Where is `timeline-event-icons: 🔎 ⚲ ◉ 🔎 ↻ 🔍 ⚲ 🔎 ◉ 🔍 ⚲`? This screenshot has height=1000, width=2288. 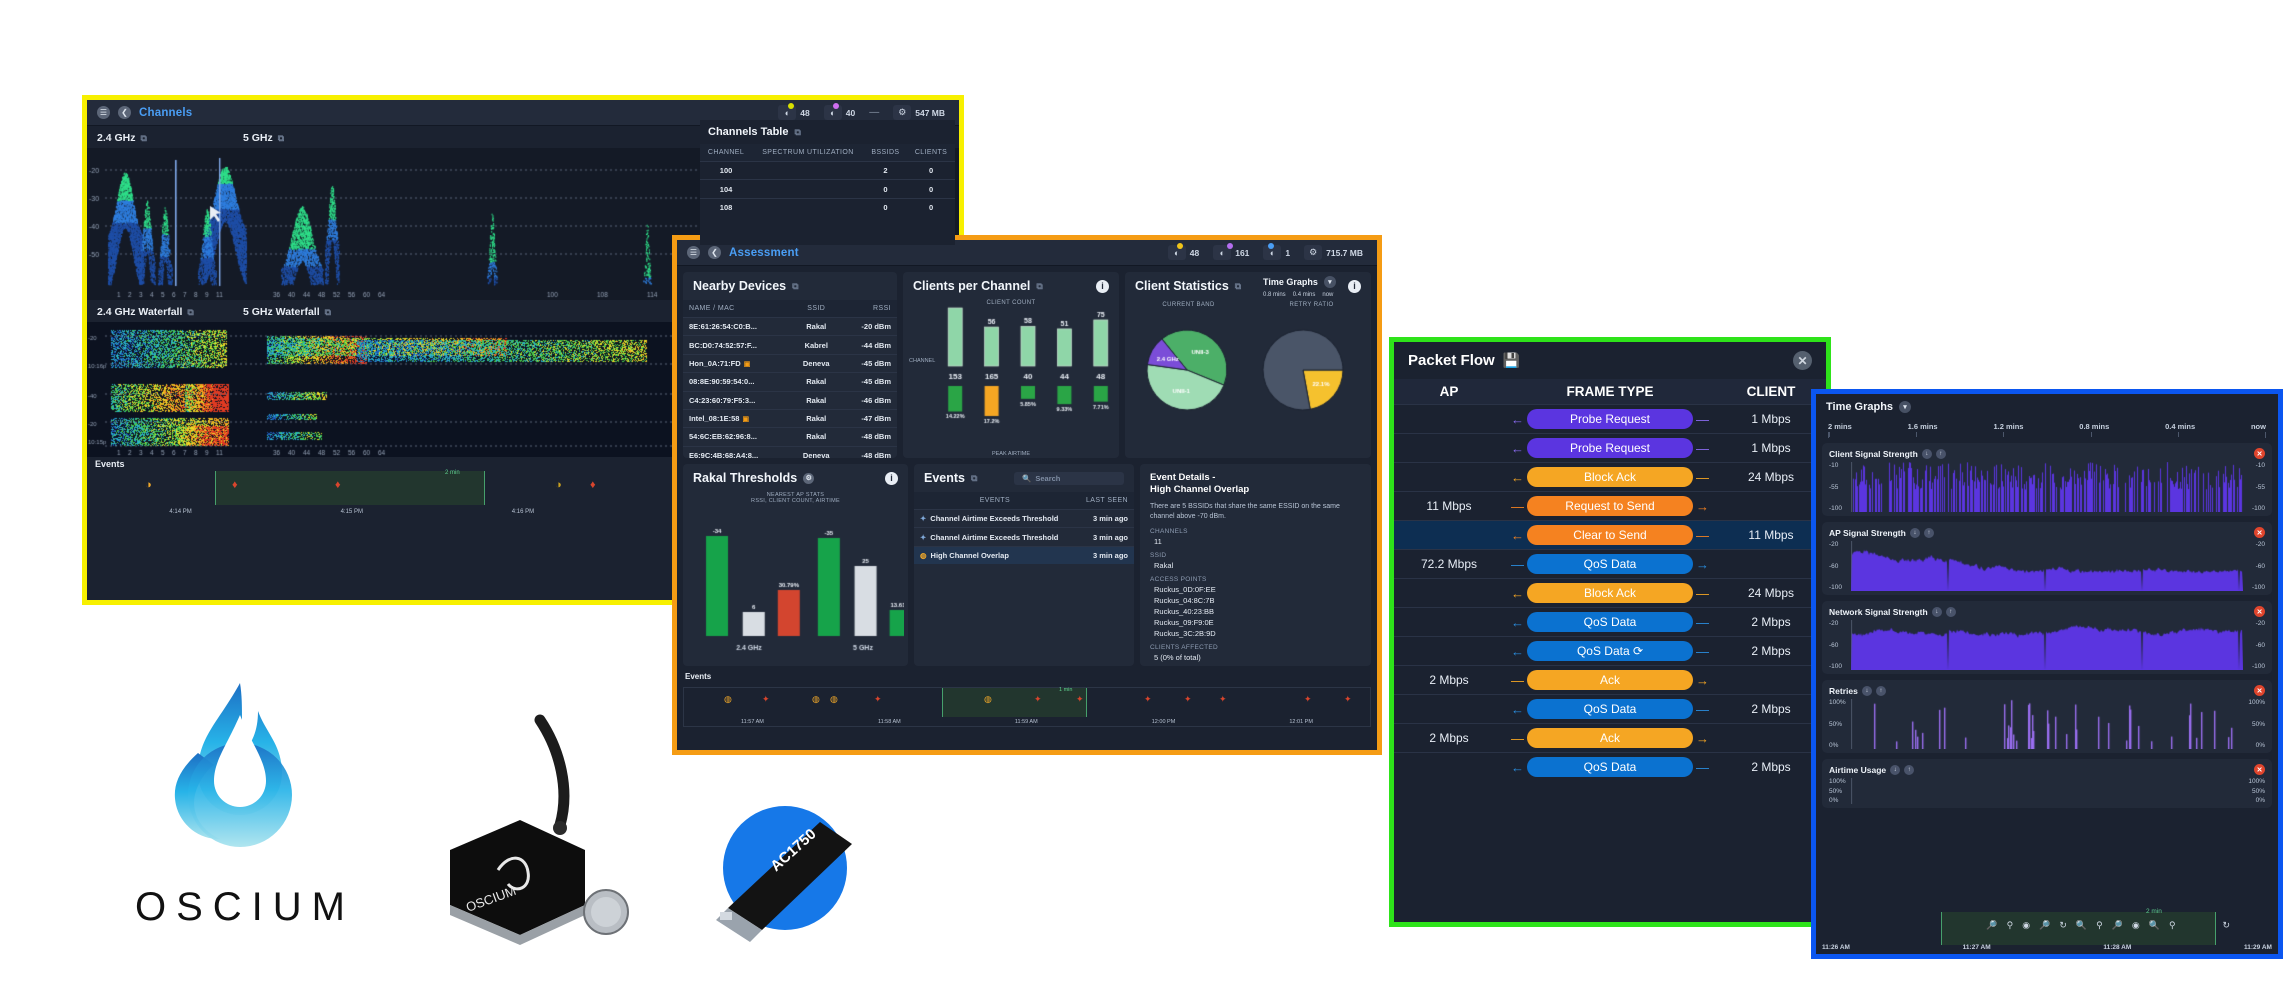
timeline-event-icons: 🔎 ⚲ ◉ 🔎 ↻ 🔍 ⚲ 🔎 ◉ 🔍 ⚲ is located at coordinates (2081, 925).